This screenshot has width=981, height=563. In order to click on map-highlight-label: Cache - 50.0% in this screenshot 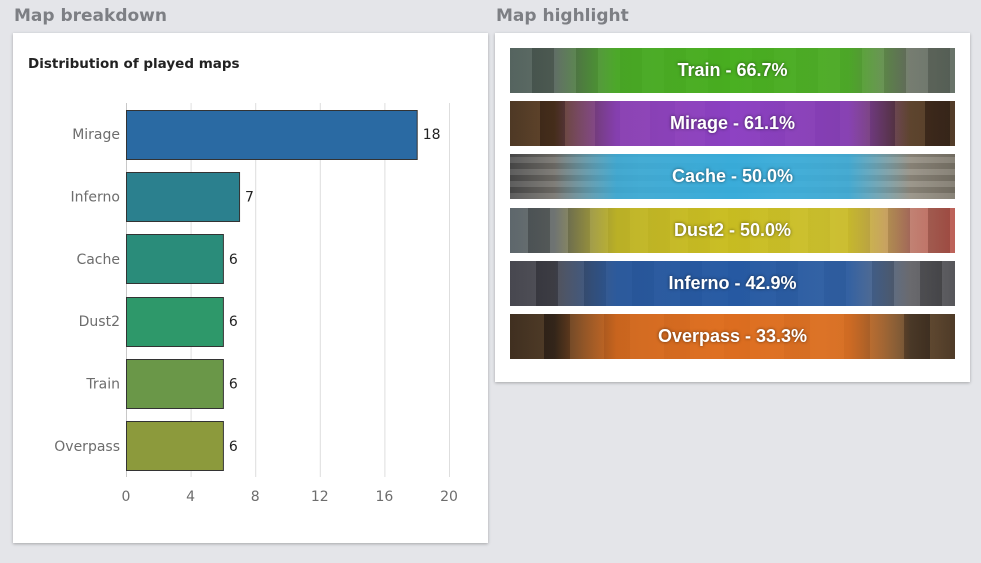, I will do `click(732, 176)`.